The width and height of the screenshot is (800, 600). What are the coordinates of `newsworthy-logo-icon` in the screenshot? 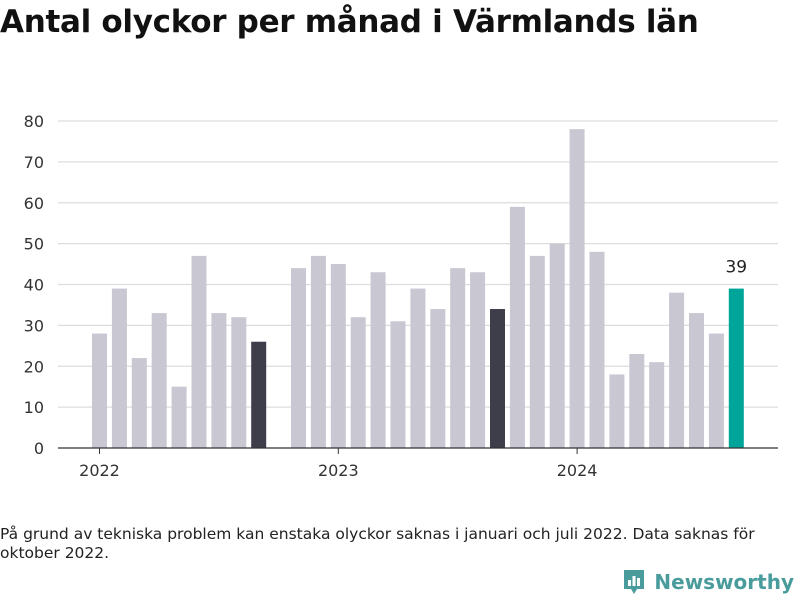 It's located at (634, 582).